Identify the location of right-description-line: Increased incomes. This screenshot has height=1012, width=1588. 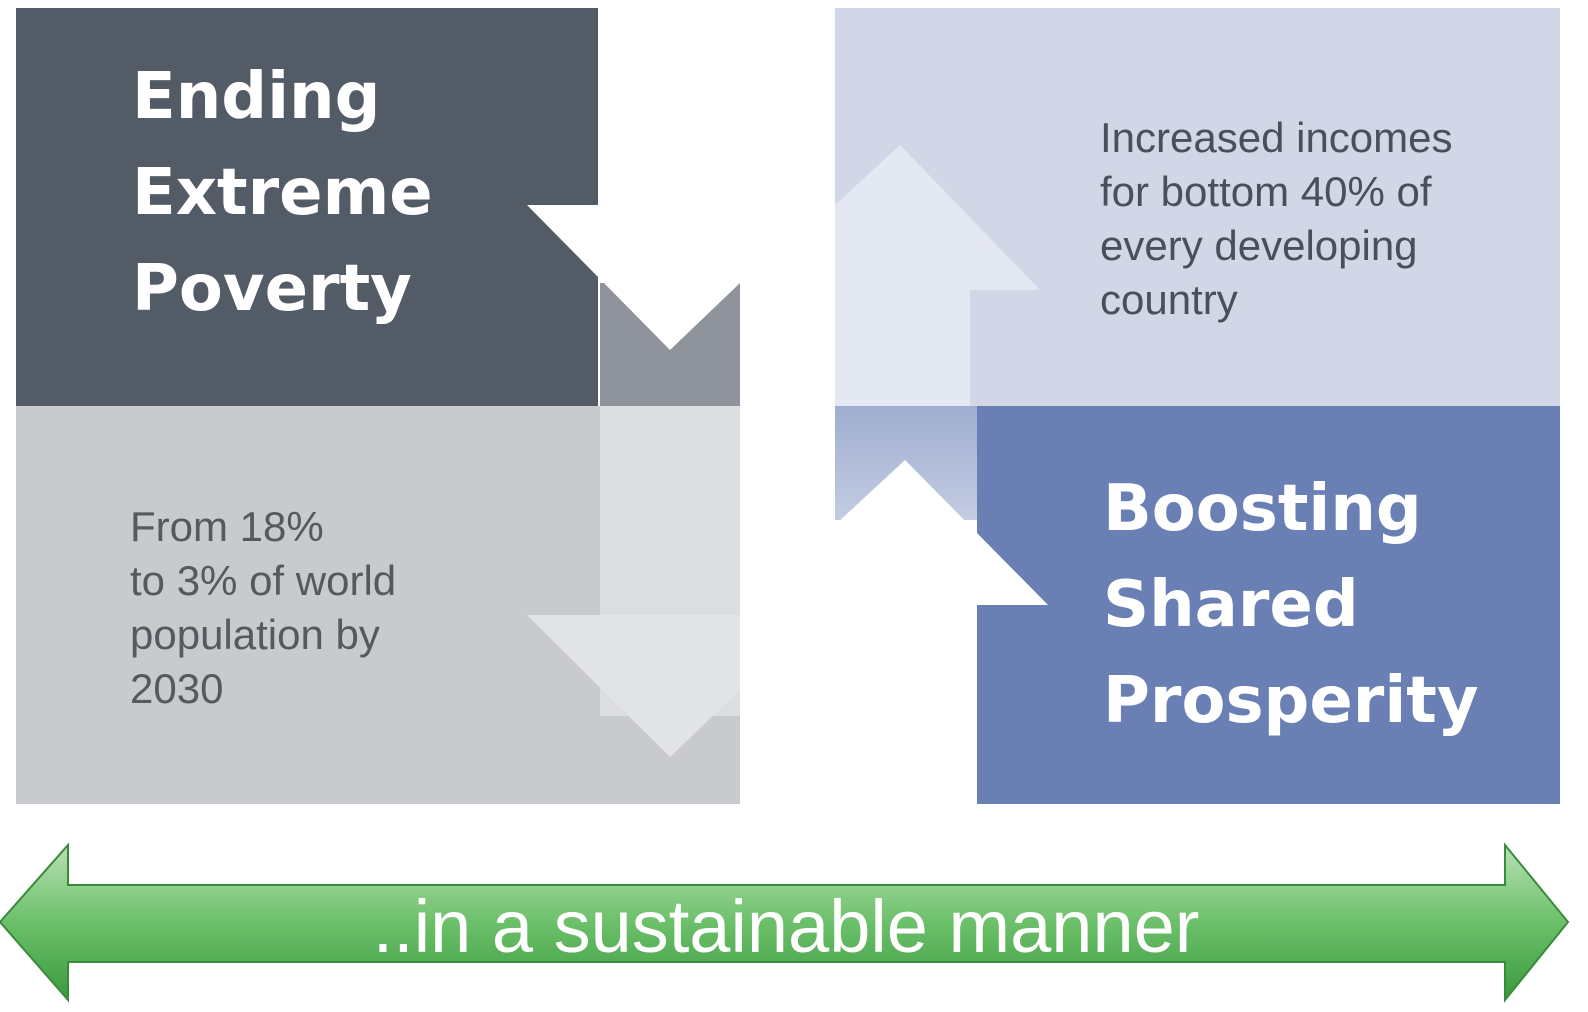
(1276, 137).